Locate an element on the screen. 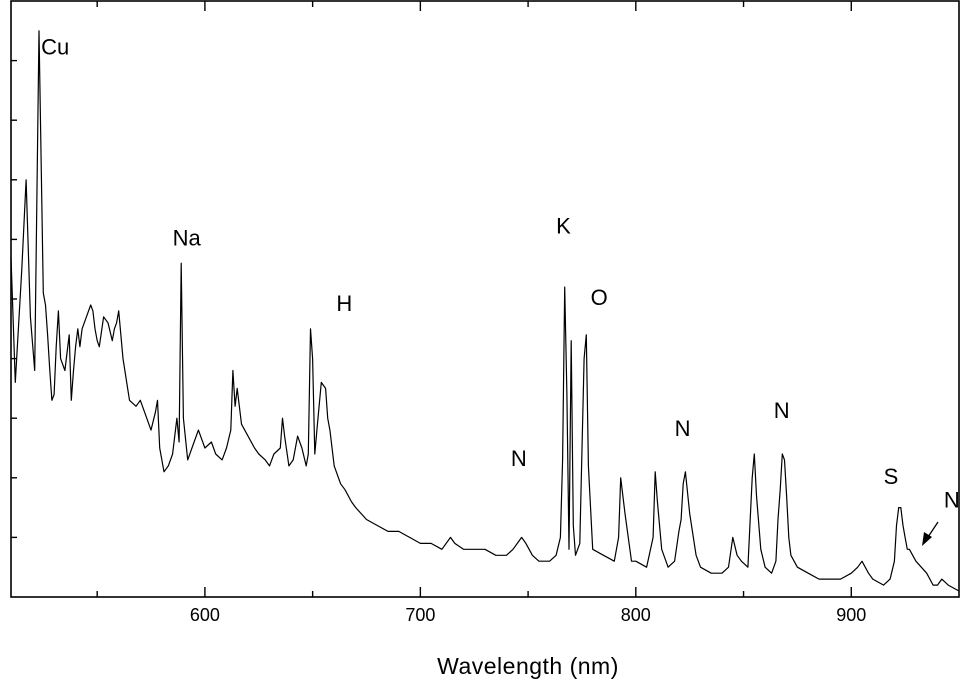 The height and width of the screenshot is (682, 960). x-tick-label: 800 is located at coordinates (636, 615).